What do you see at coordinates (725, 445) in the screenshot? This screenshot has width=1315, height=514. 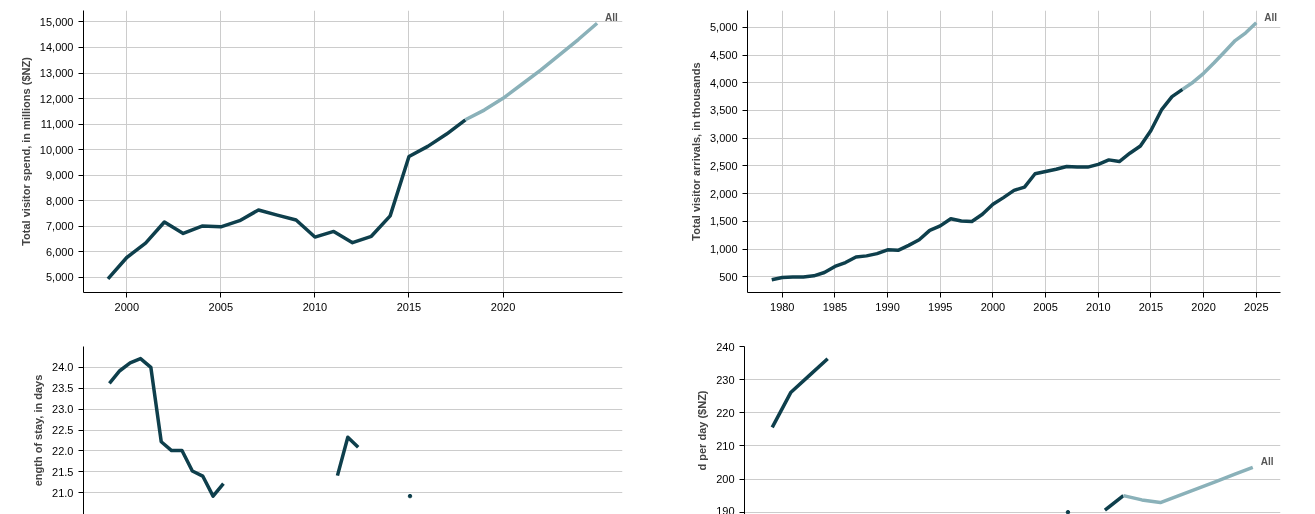 I see `y-tick-label: 210` at bounding box center [725, 445].